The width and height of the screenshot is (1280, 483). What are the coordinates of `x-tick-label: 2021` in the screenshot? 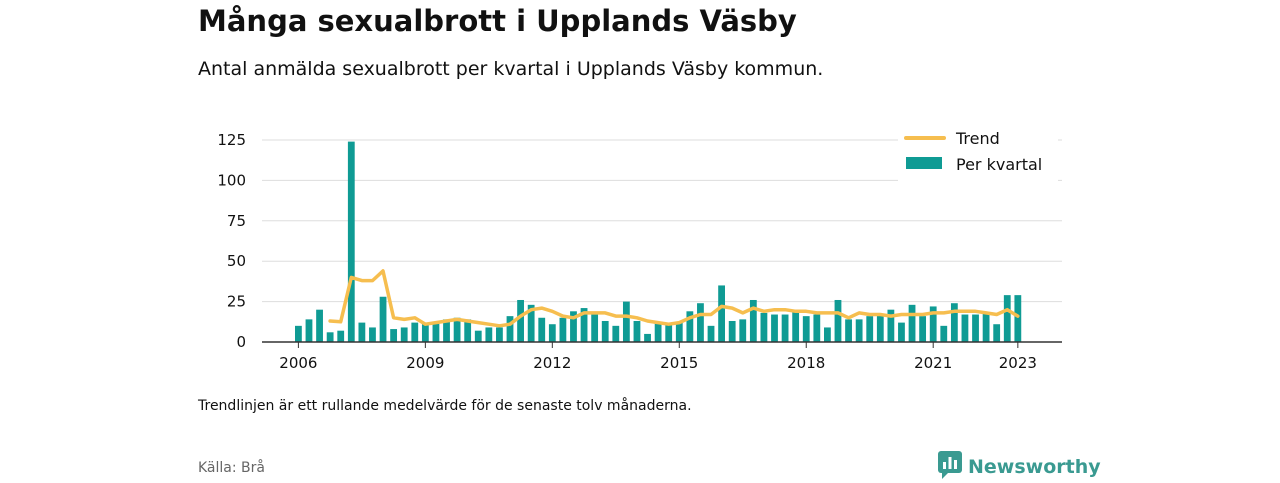 It's located at (933, 363).